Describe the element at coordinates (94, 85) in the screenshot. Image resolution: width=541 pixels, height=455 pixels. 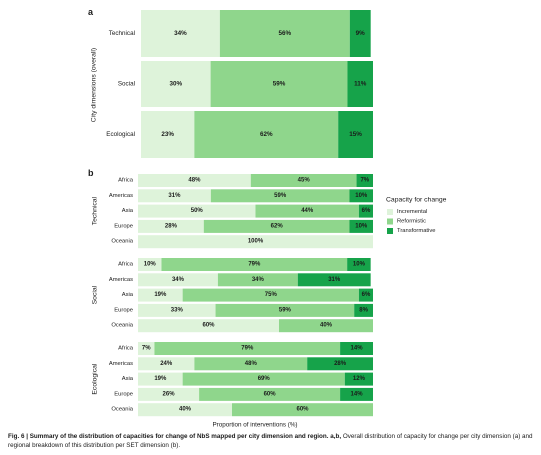
I see `panel-a-ylabel: City dimensions (overall)` at that location.